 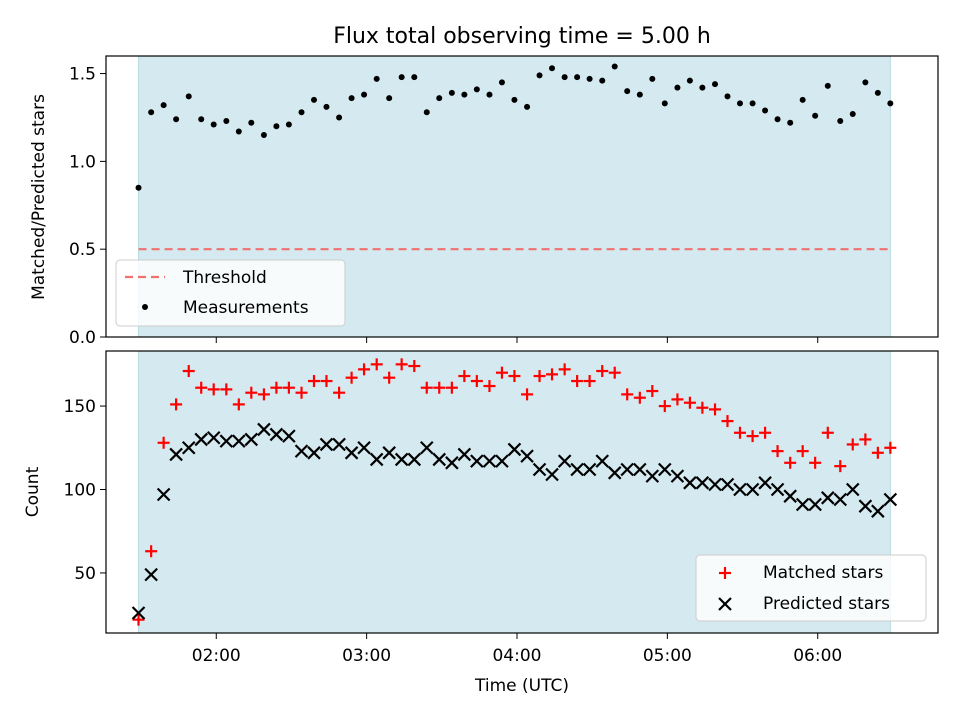 What do you see at coordinates (725, 573) in the screenshot?
I see `legend-matched-swatch` at bounding box center [725, 573].